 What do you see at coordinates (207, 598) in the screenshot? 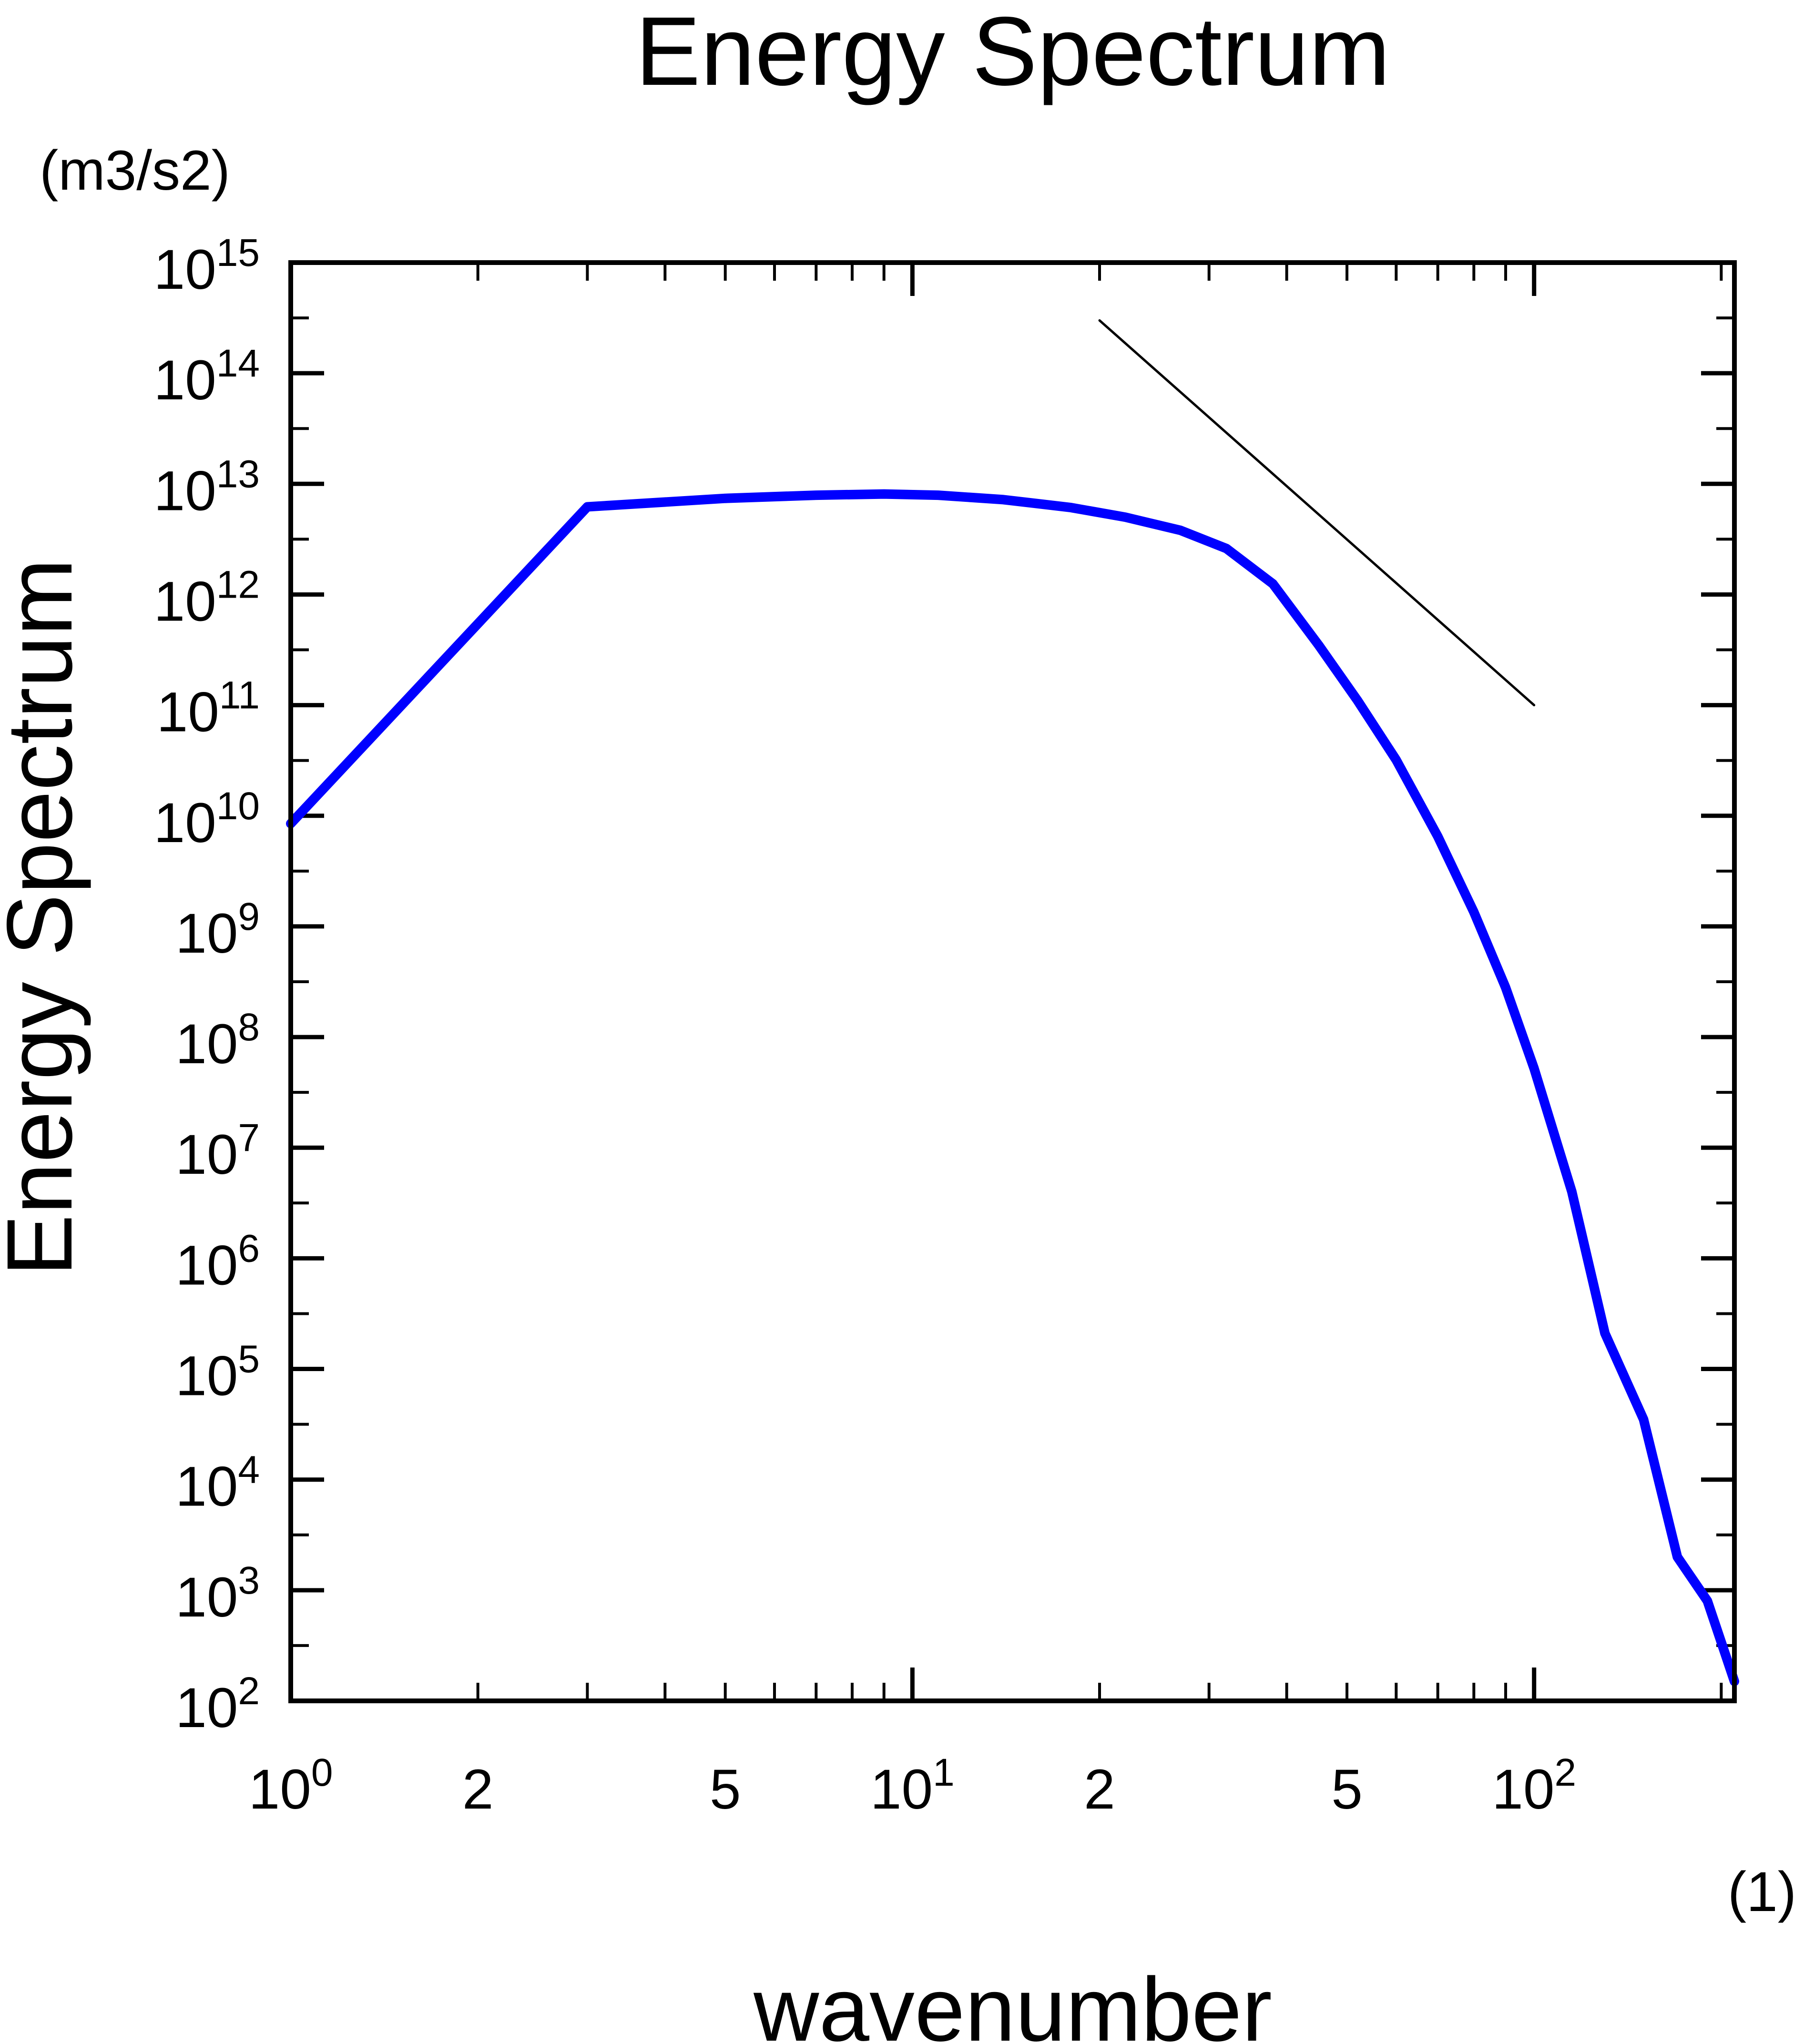
I see `y-tick-label: 10¹²` at bounding box center [207, 598].